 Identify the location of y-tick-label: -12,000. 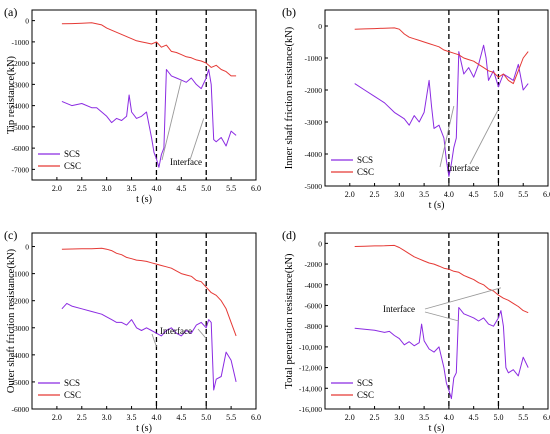
(310, 368).